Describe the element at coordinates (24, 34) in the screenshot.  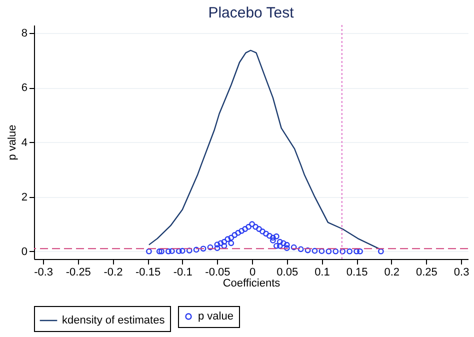
I see `y-tick-label: 8` at that location.